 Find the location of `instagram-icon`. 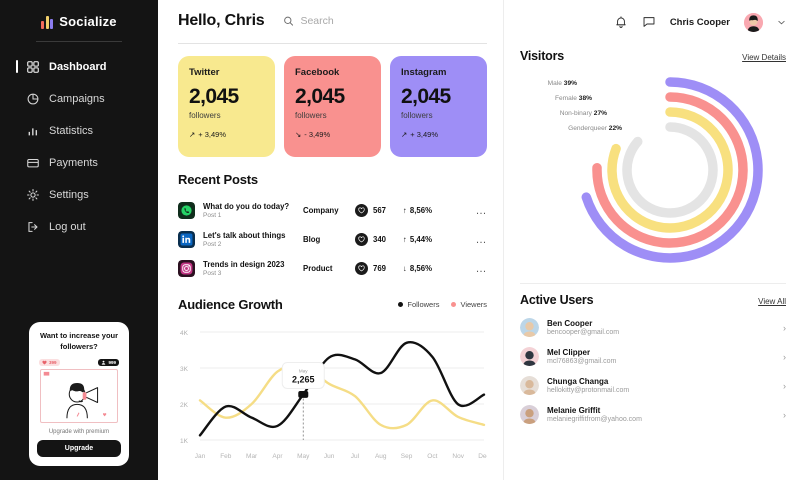

instagram-icon is located at coordinates (186, 268).